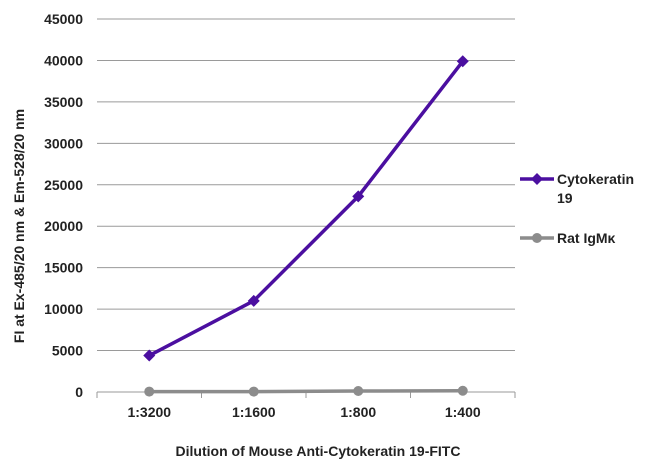 The image size is (650, 473). What do you see at coordinates (149, 412) in the screenshot?
I see `x-tick-label: 1:3200` at bounding box center [149, 412].